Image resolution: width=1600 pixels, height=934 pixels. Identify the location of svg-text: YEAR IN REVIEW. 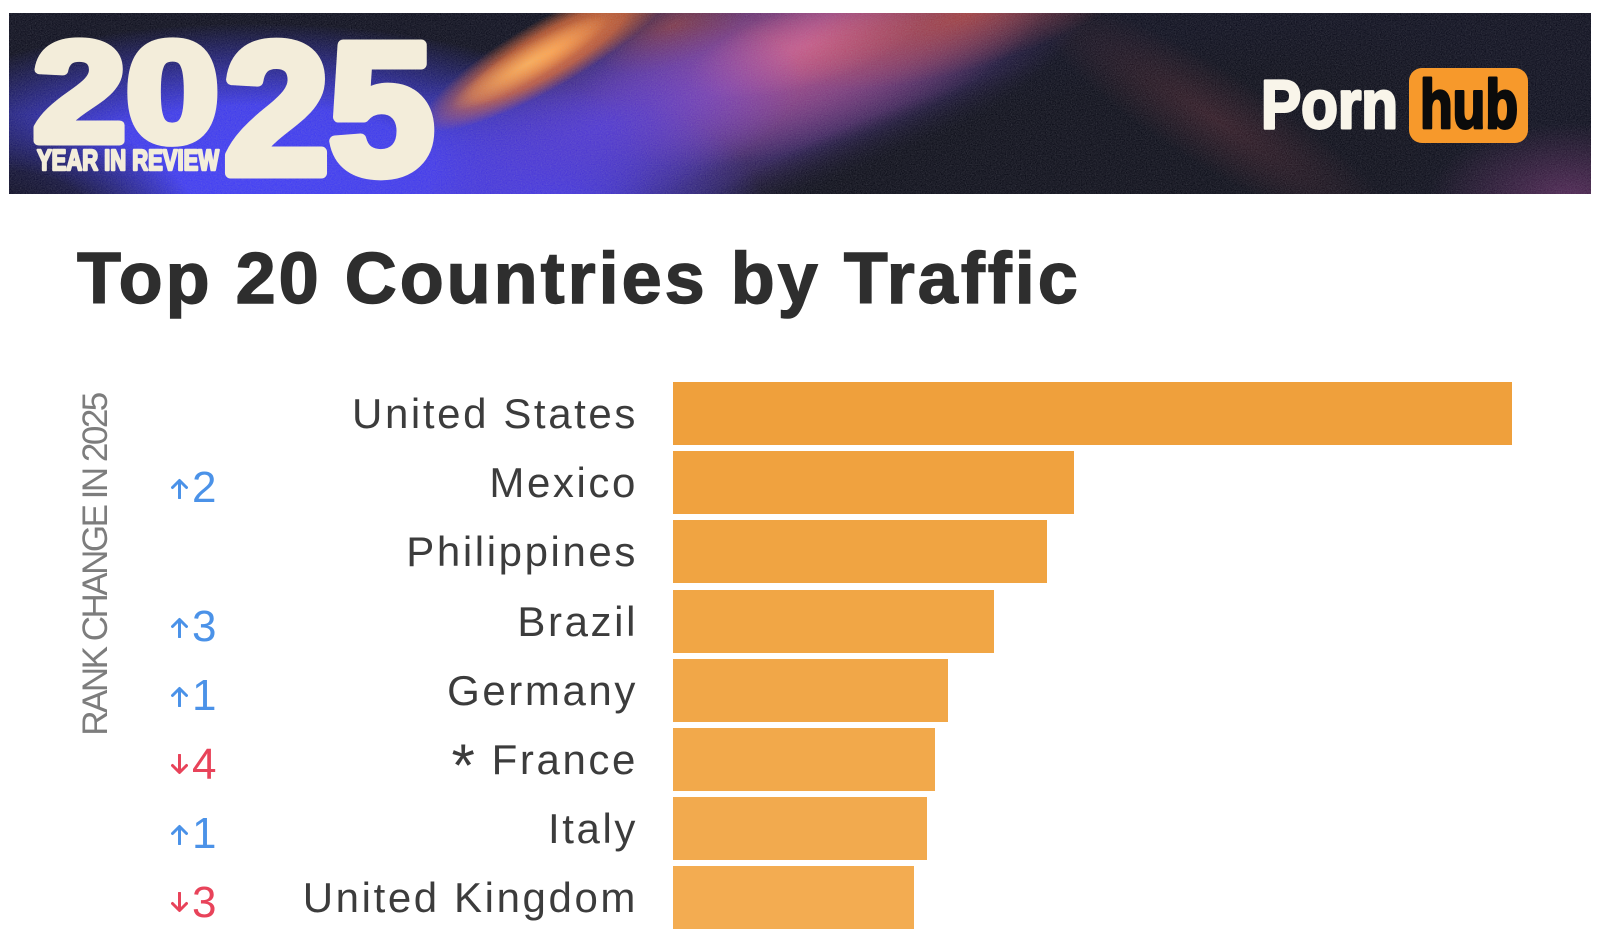
(128, 161).